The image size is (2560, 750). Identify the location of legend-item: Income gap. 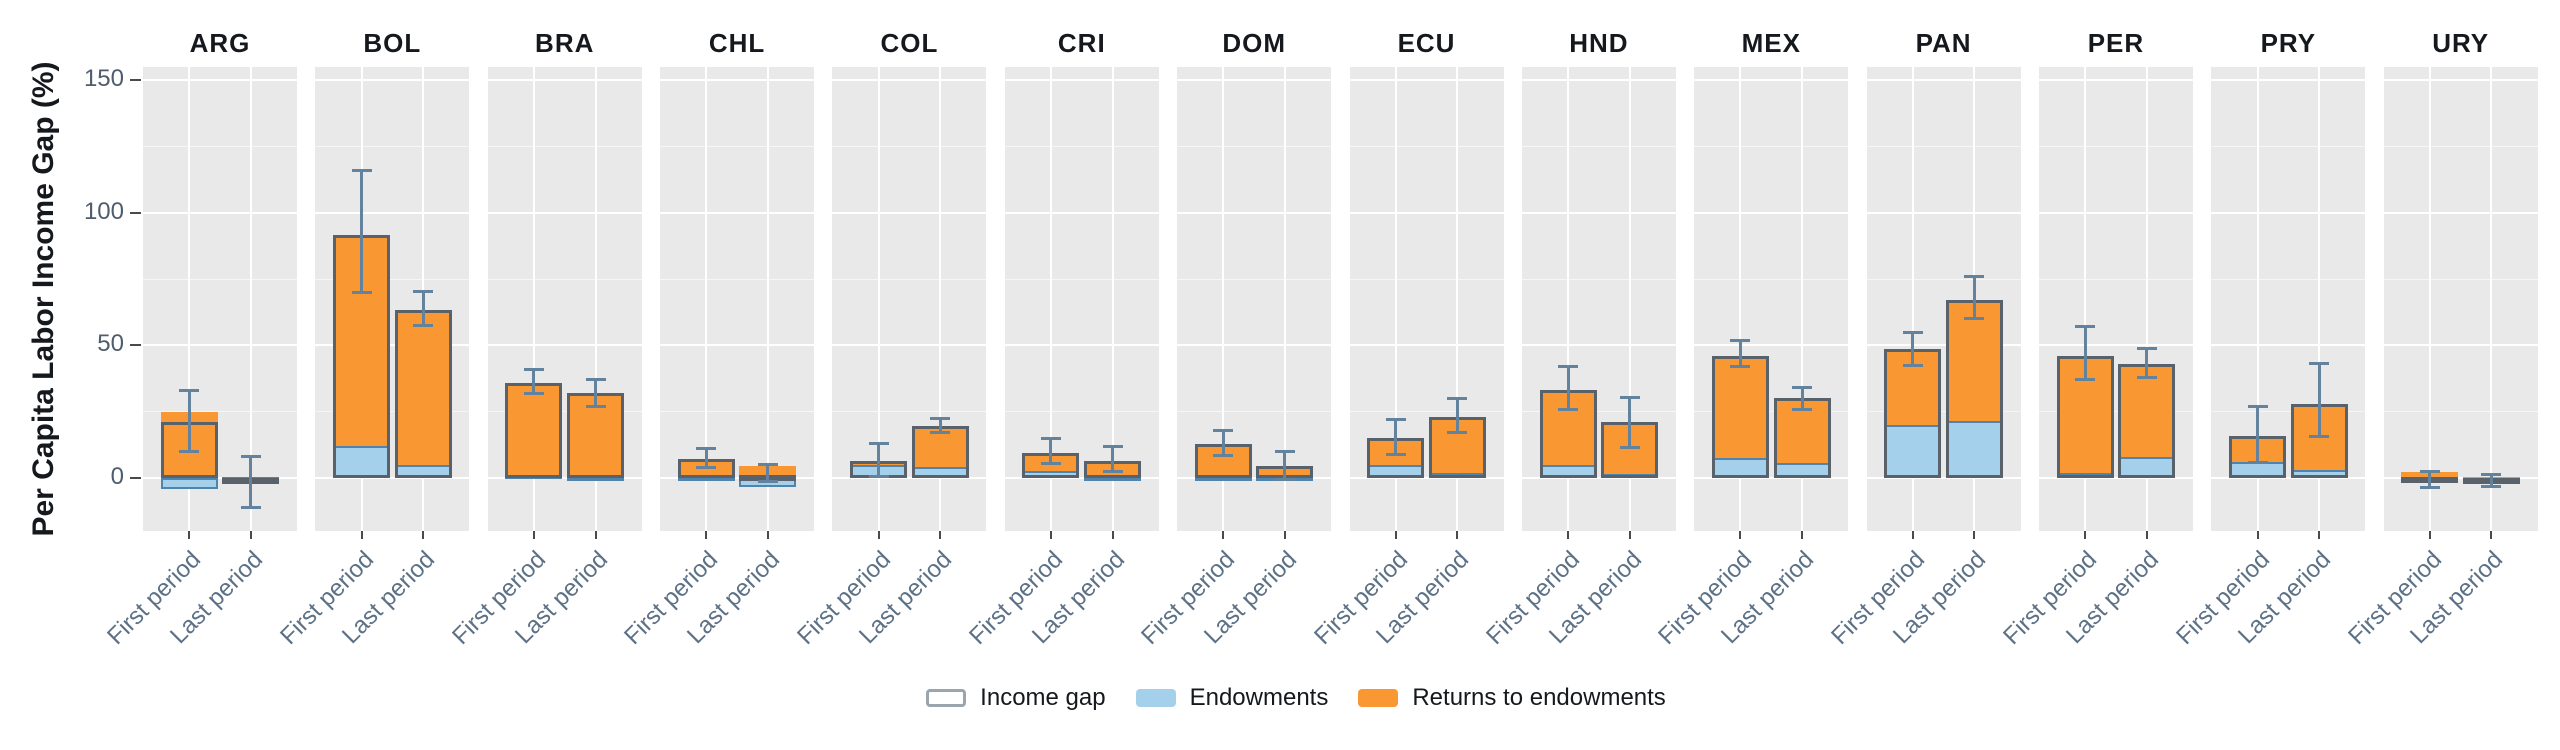
(1016, 698).